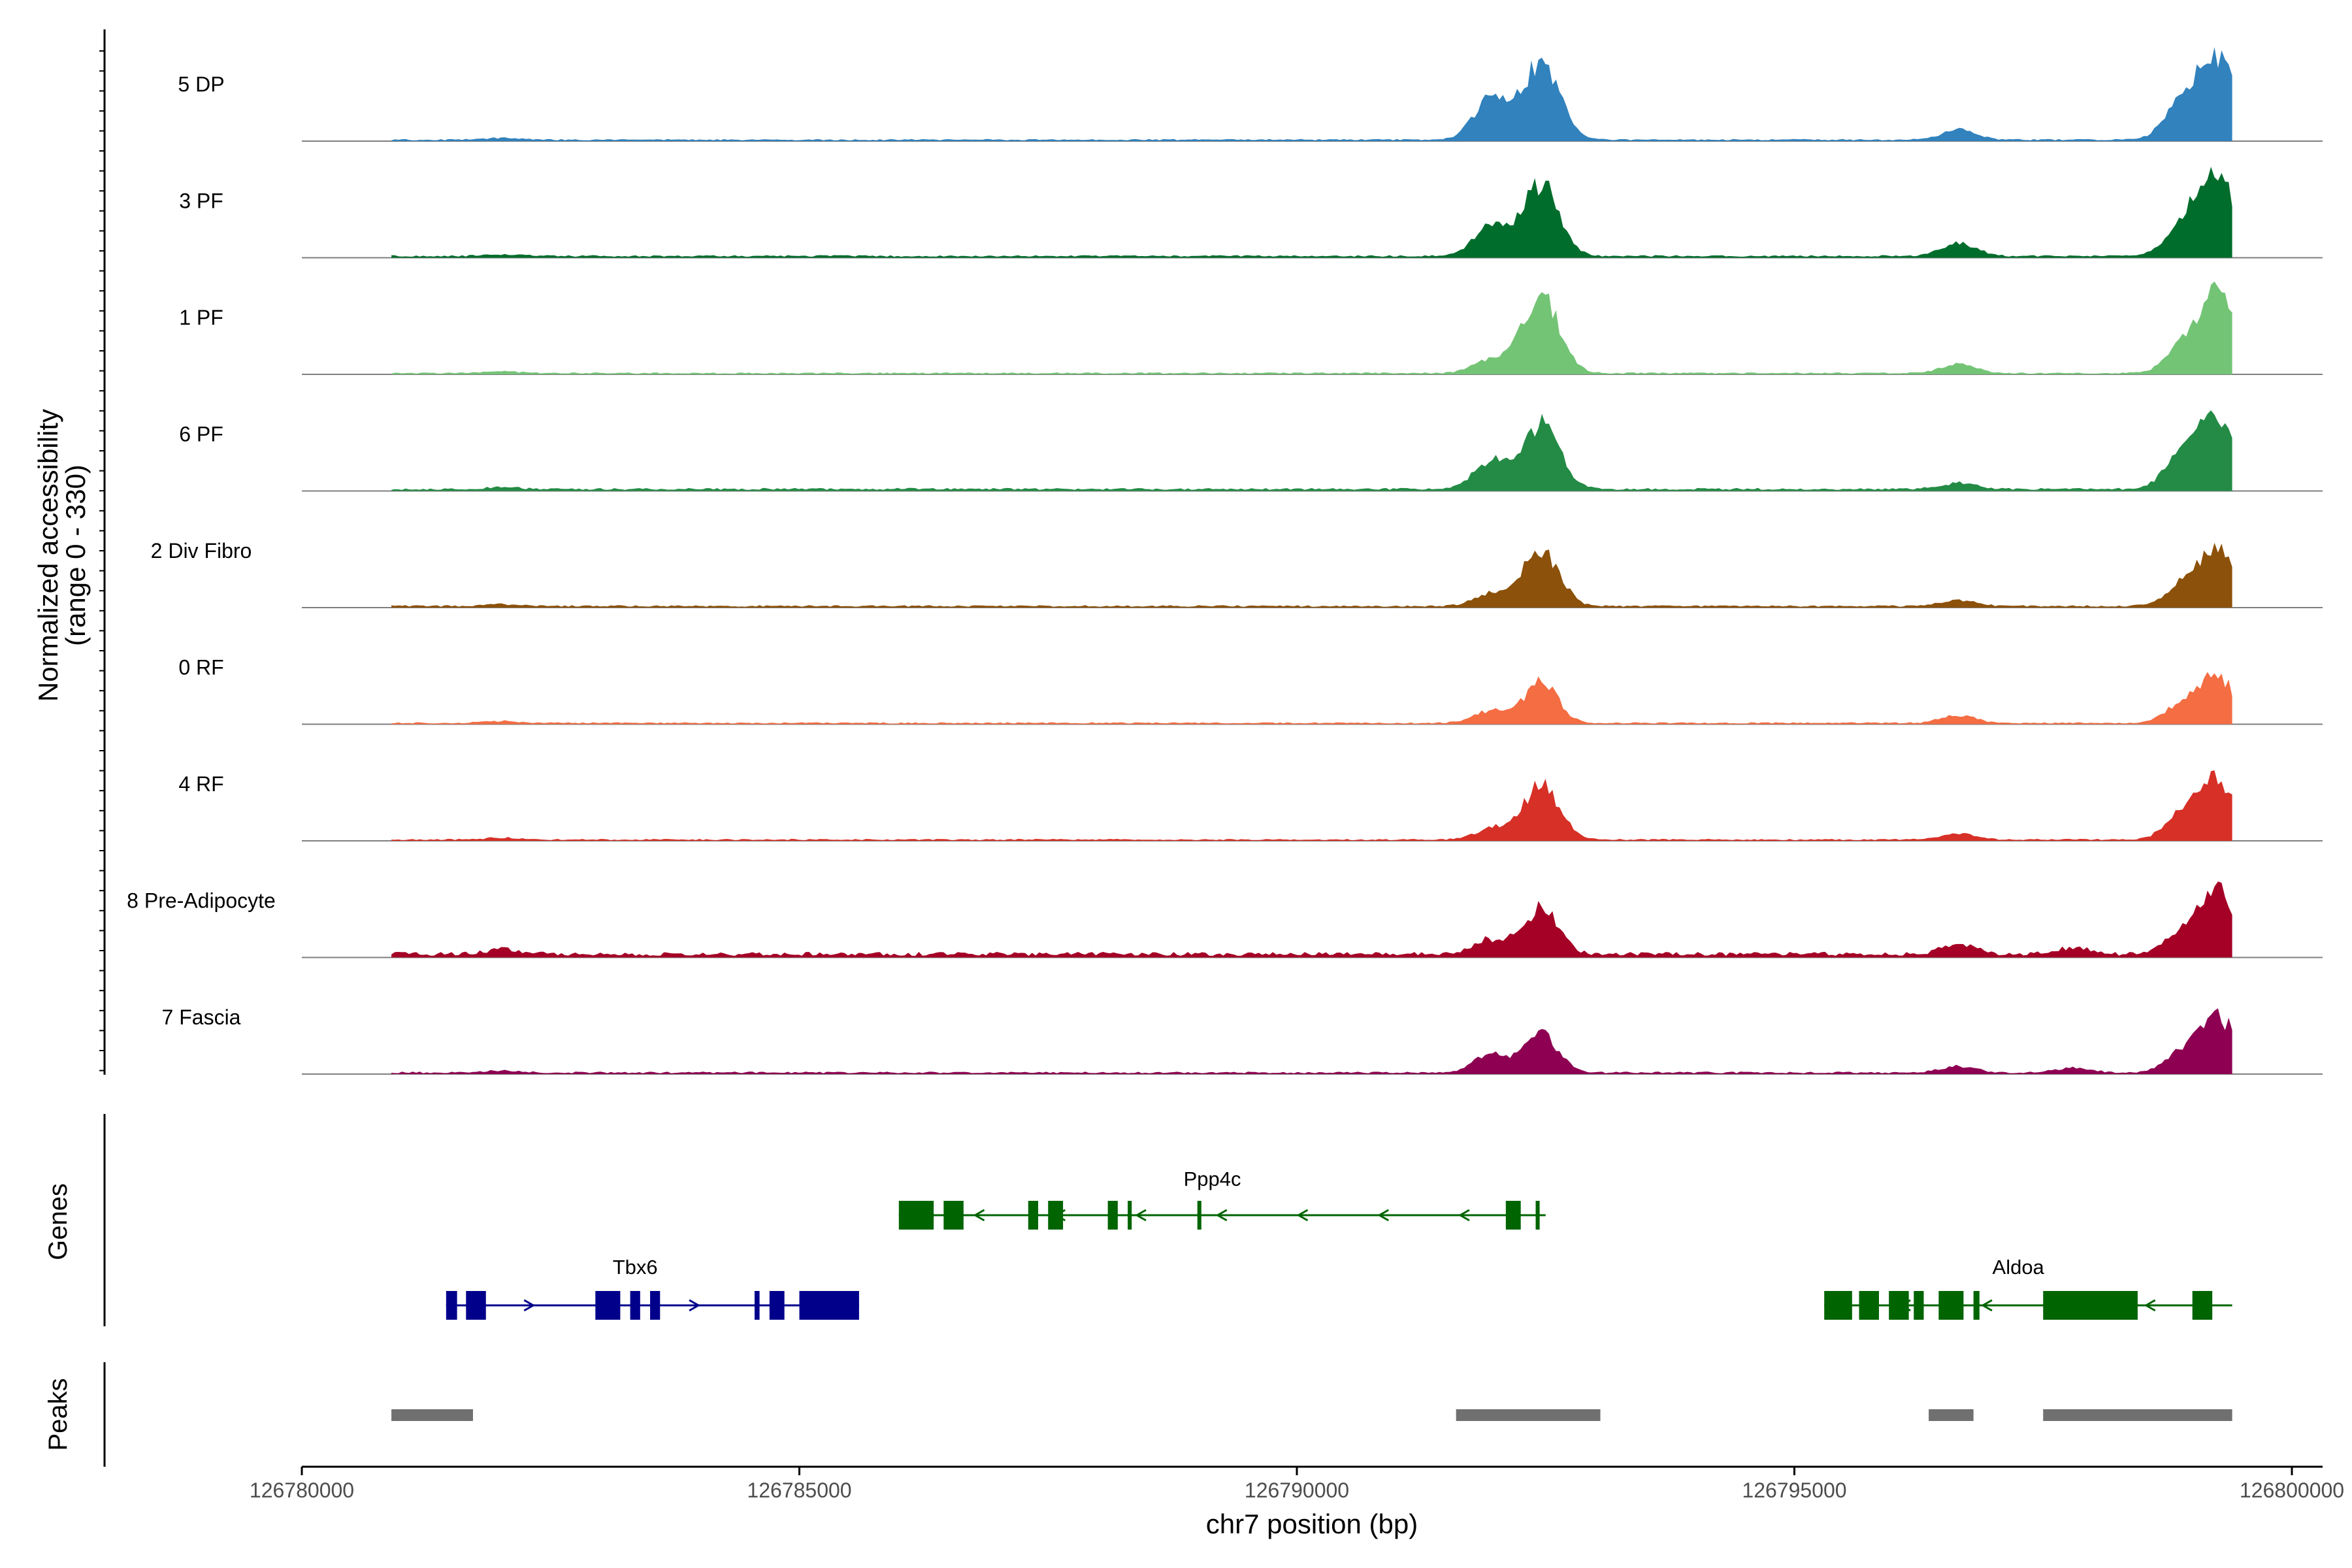 The width and height of the screenshot is (2352, 1568). What do you see at coordinates (201, 201) in the screenshot?
I see `track-label: 3 PF` at bounding box center [201, 201].